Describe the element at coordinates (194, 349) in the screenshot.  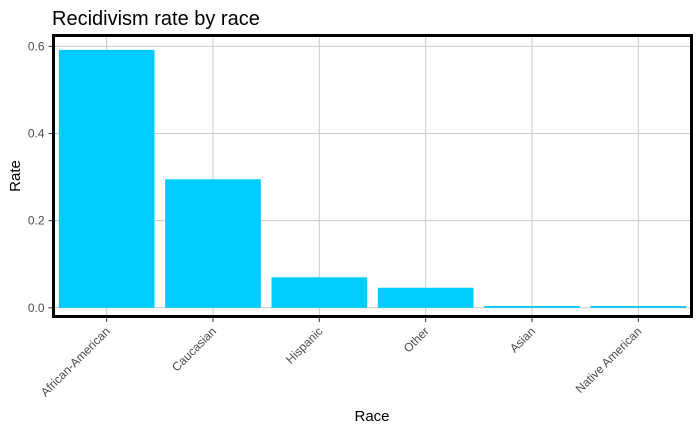
I see `x-tick-label: Caucasian` at that location.